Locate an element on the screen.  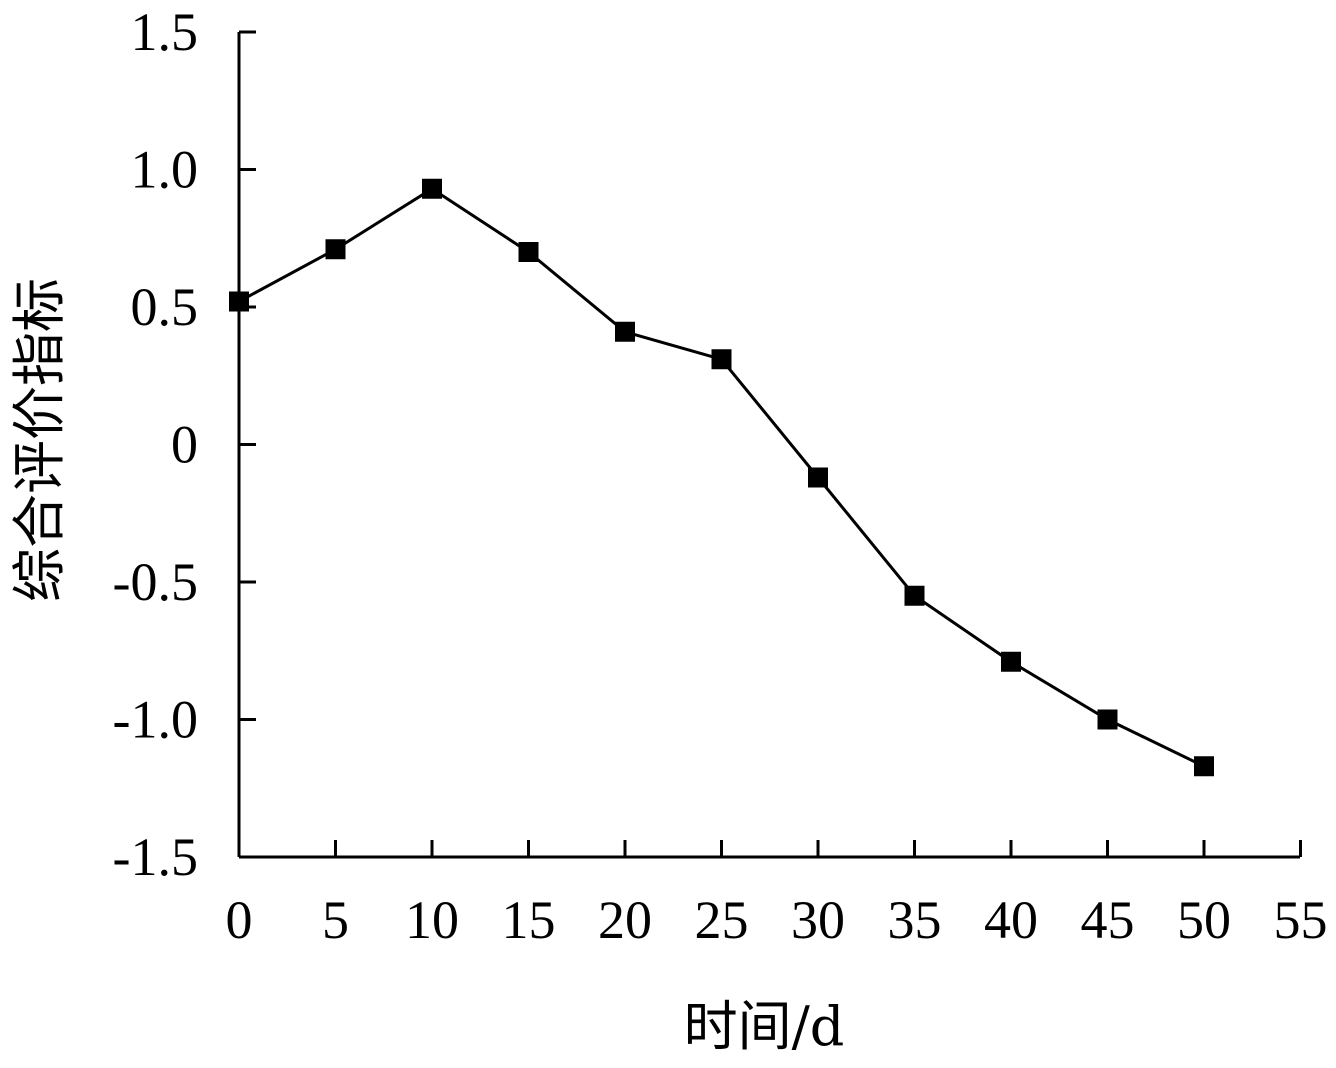
x-ticks: 0 5 10 15 20 25 30 35 40 45 50 55 is located at coordinates (777, 895).